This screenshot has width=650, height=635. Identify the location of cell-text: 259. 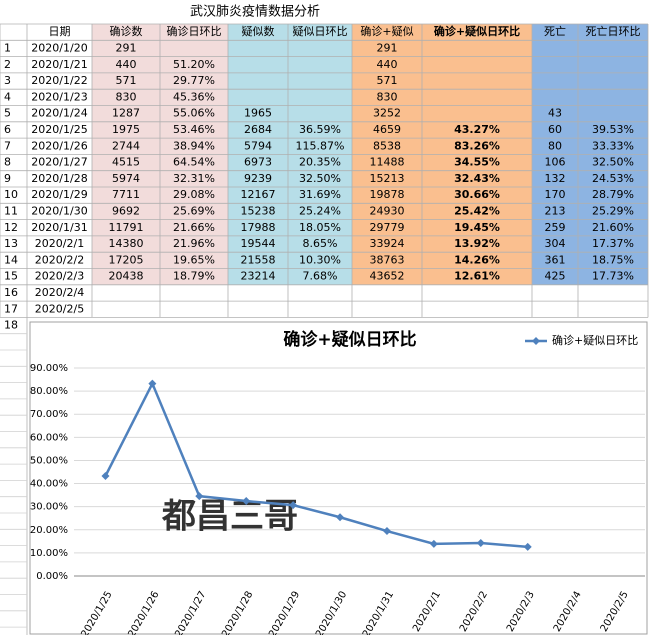
(555, 227).